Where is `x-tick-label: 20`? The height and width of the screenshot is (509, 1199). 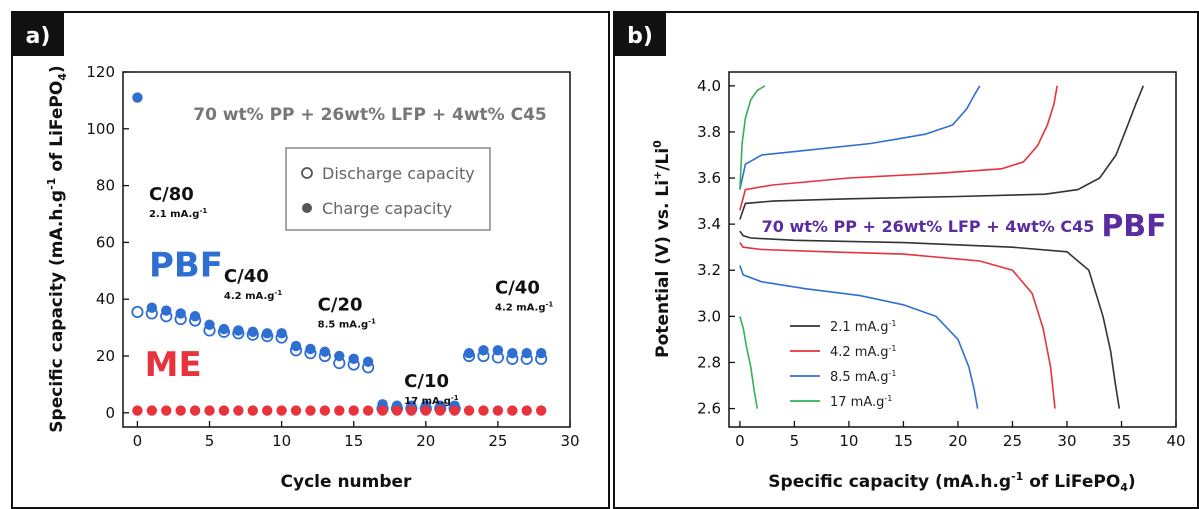
x-tick-label: 20 is located at coordinates (425, 441).